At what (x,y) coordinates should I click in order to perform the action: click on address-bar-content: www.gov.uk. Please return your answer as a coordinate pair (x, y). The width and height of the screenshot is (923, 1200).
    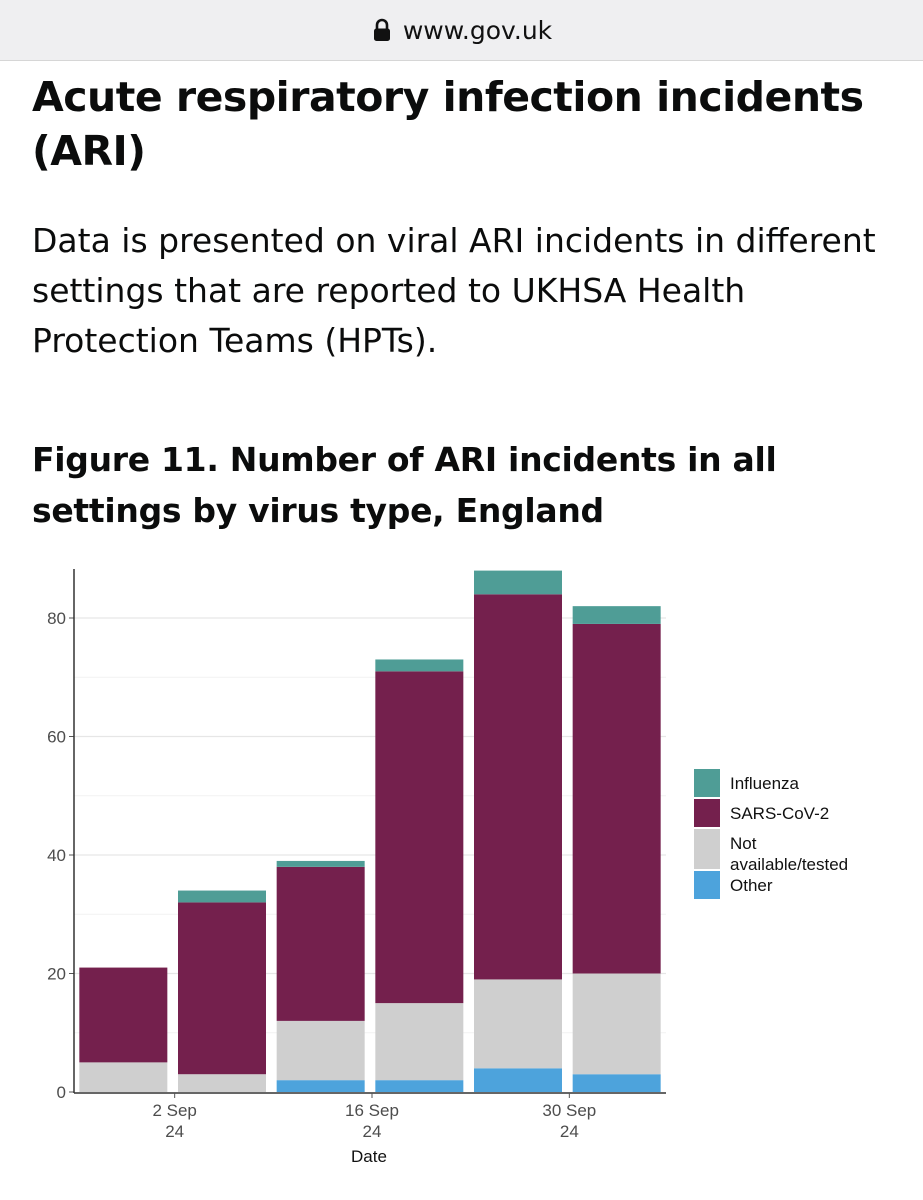
    Looking at the image, I should click on (461, 30).